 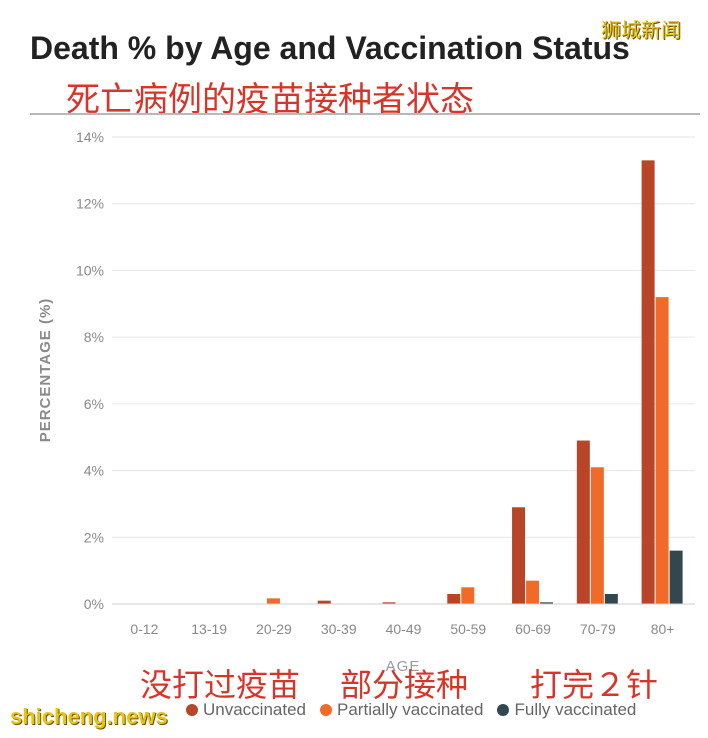 I want to click on x-axis-label: AGE, so click(x=403, y=666).